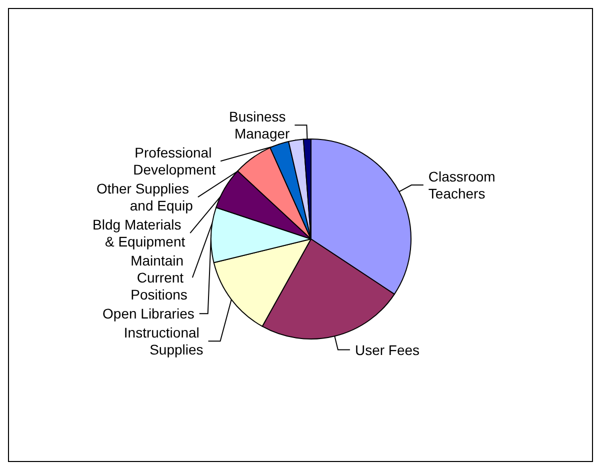 Image resolution: width=603 pixels, height=472 pixels. Describe the element at coordinates (139, 233) in the screenshot. I see `slice-label: Bldg Materials & Equipment` at that location.